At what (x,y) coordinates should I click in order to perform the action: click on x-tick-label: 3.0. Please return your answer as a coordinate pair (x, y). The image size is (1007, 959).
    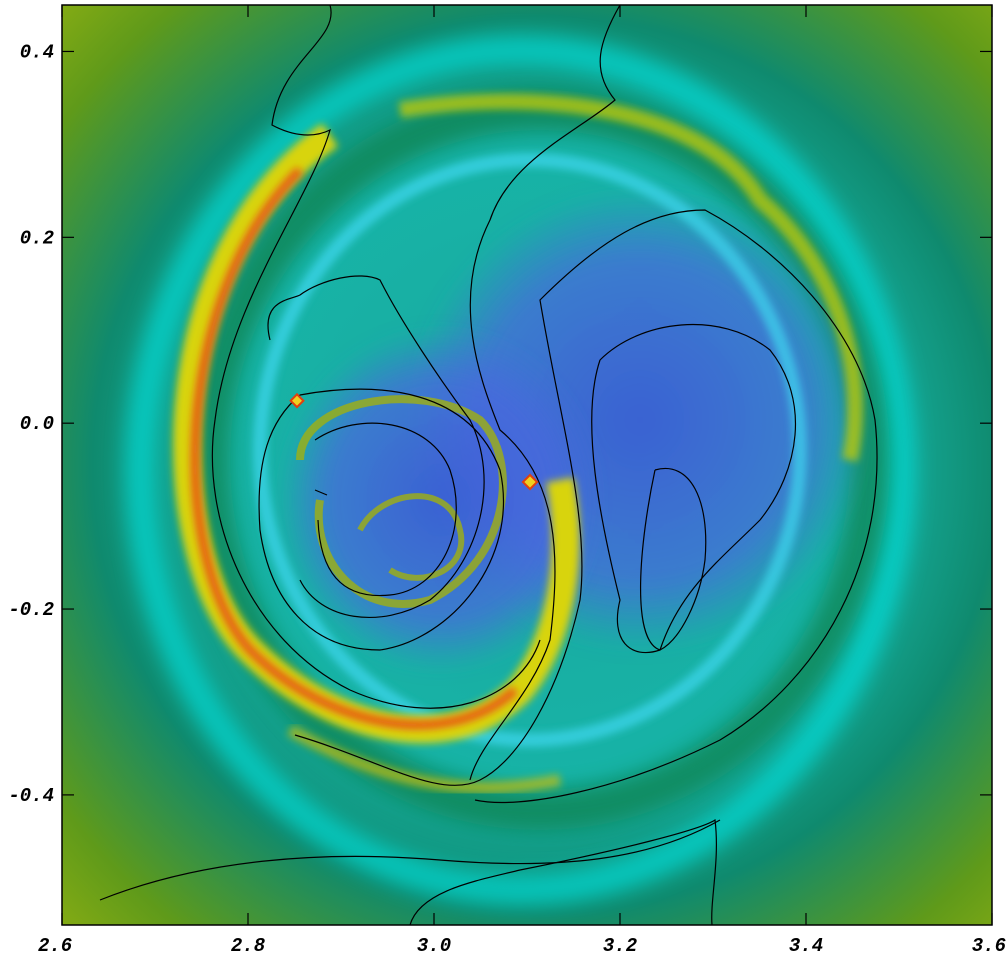
    Looking at the image, I should click on (434, 946).